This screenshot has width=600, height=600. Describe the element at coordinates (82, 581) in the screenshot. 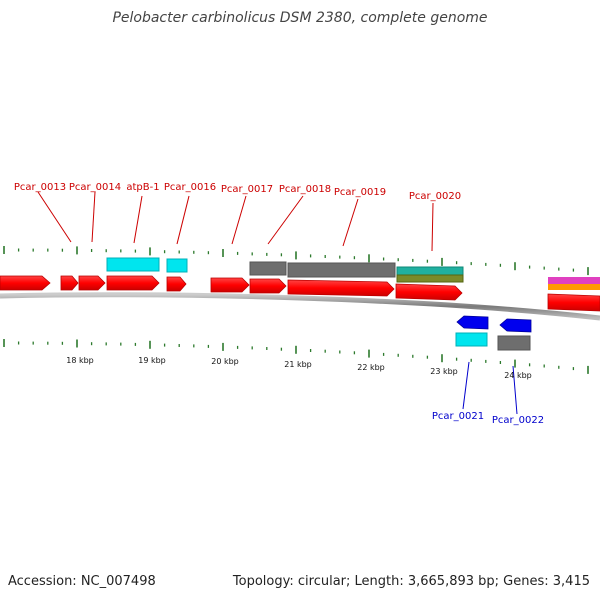

I see `accession-text: Accession: NC_007498` at that location.